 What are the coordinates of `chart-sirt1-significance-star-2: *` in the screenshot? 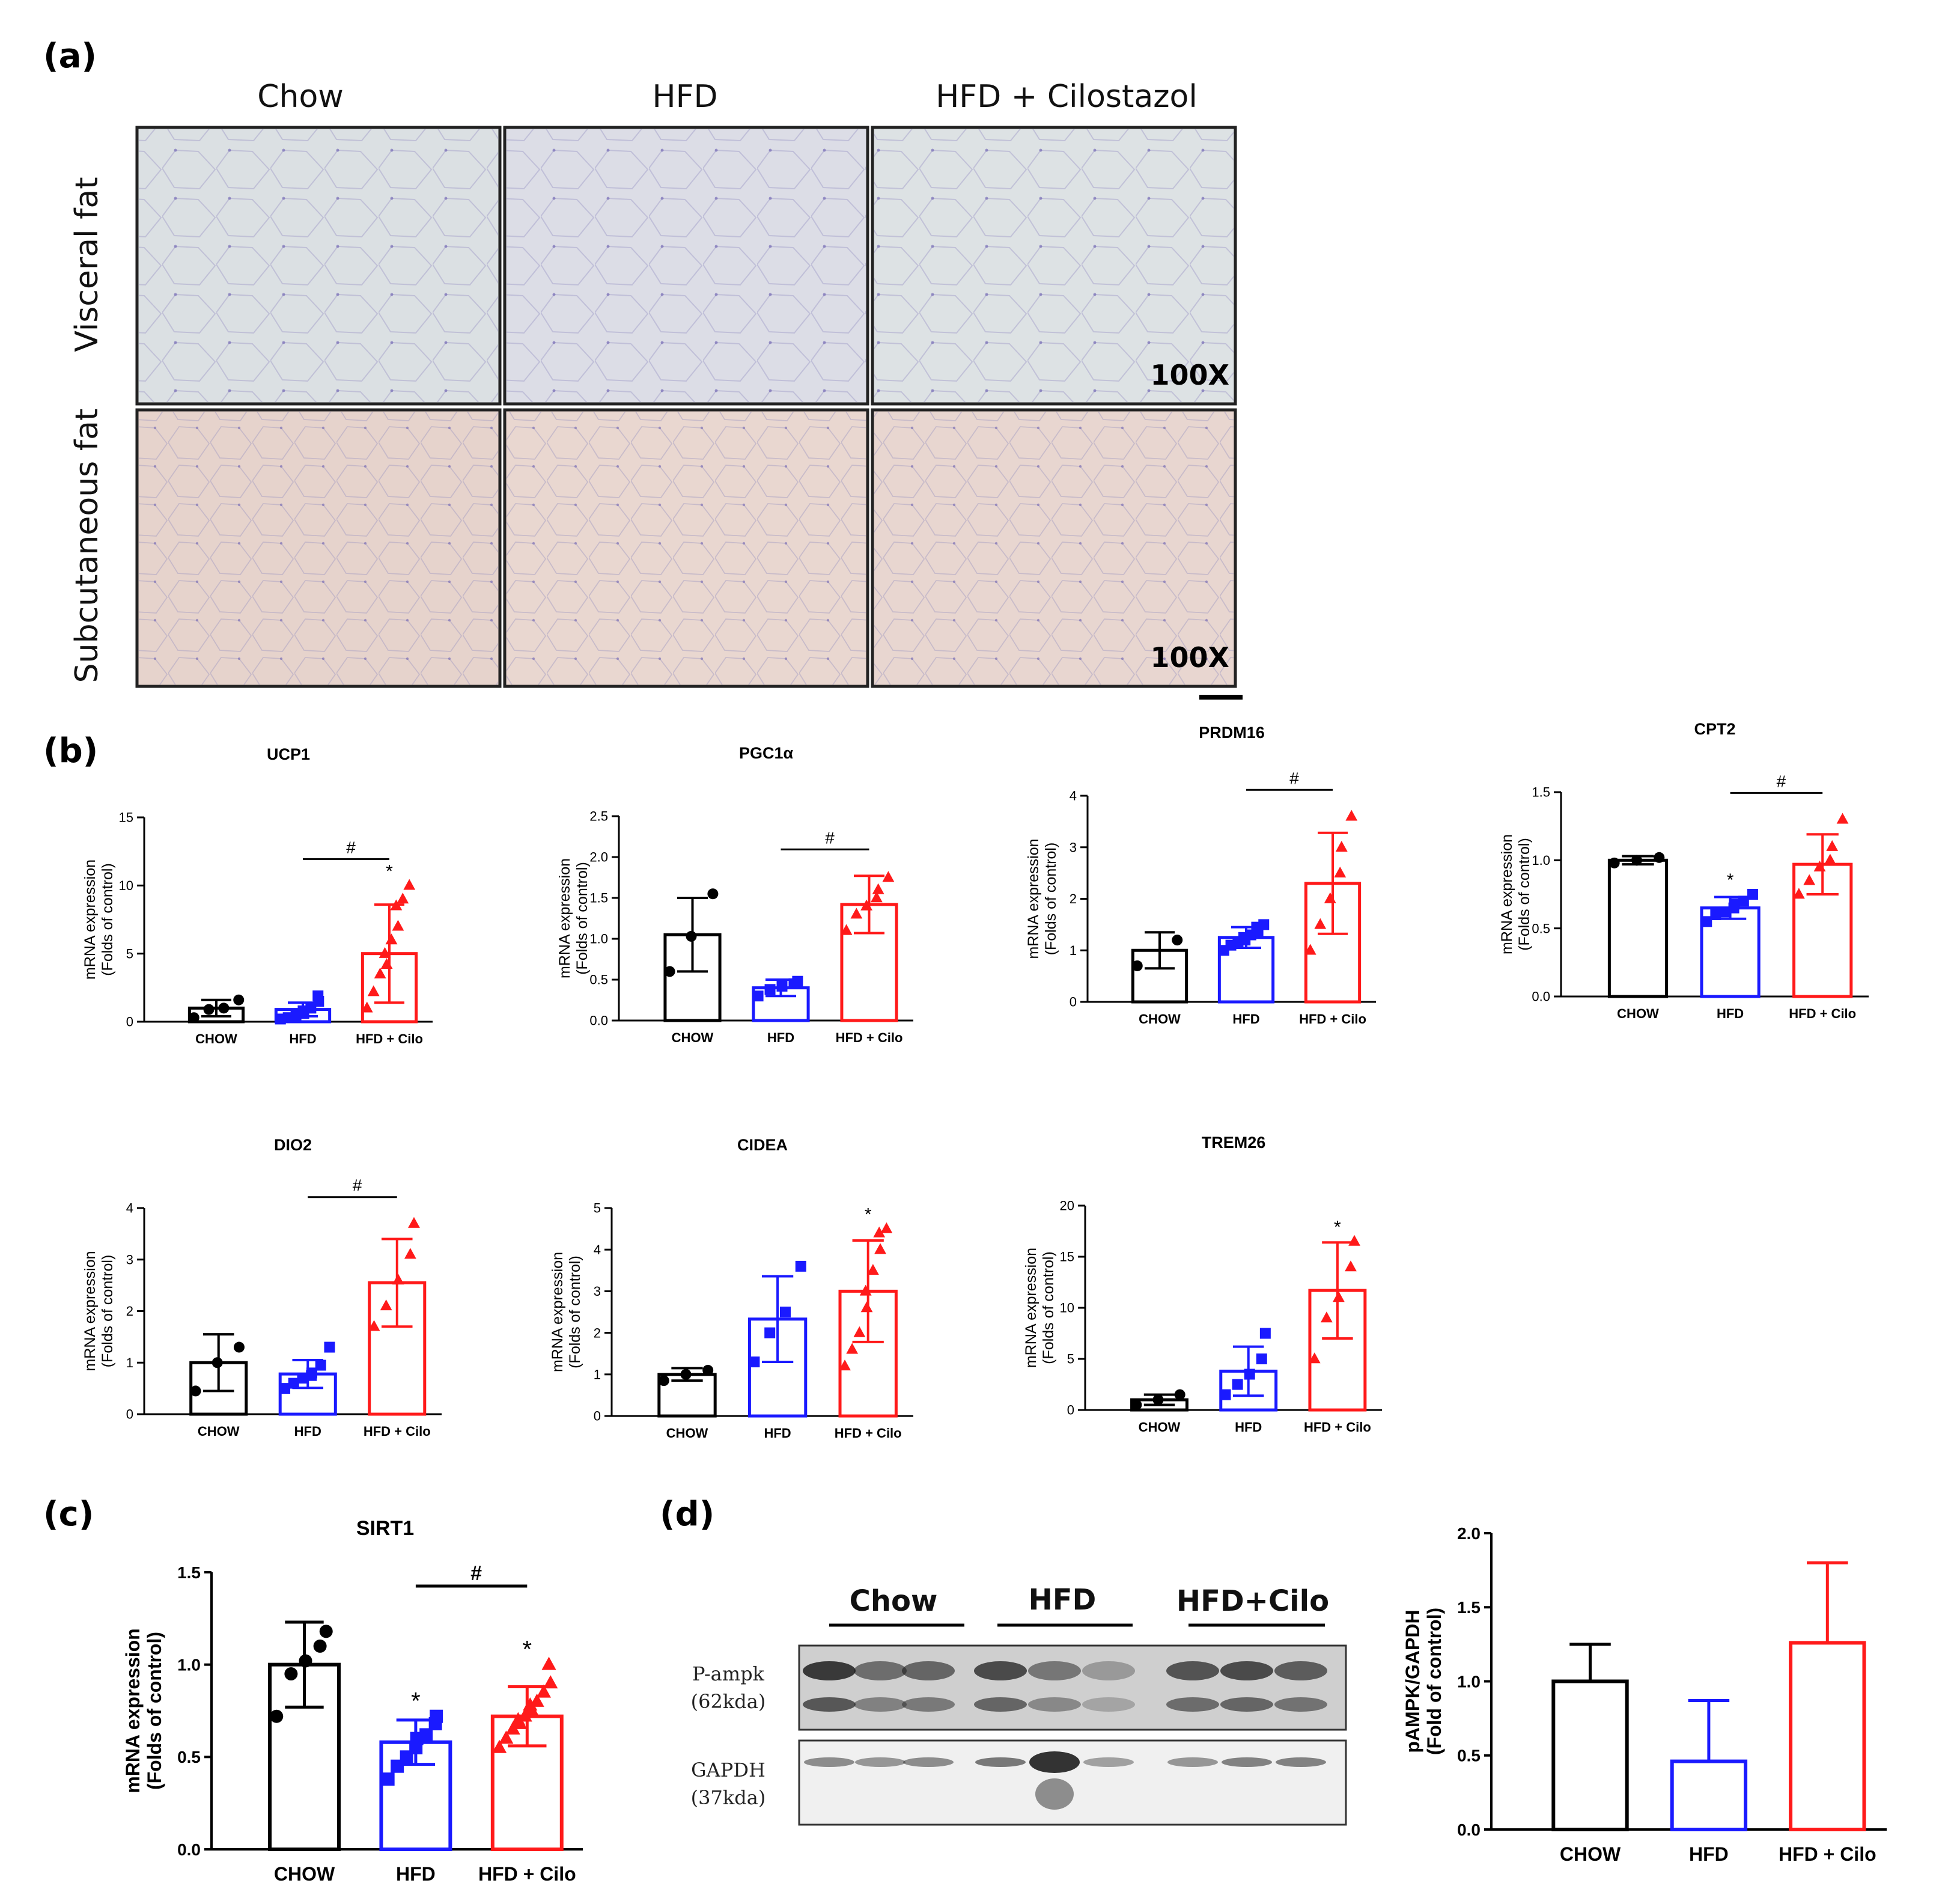 It's located at (528, 1650).